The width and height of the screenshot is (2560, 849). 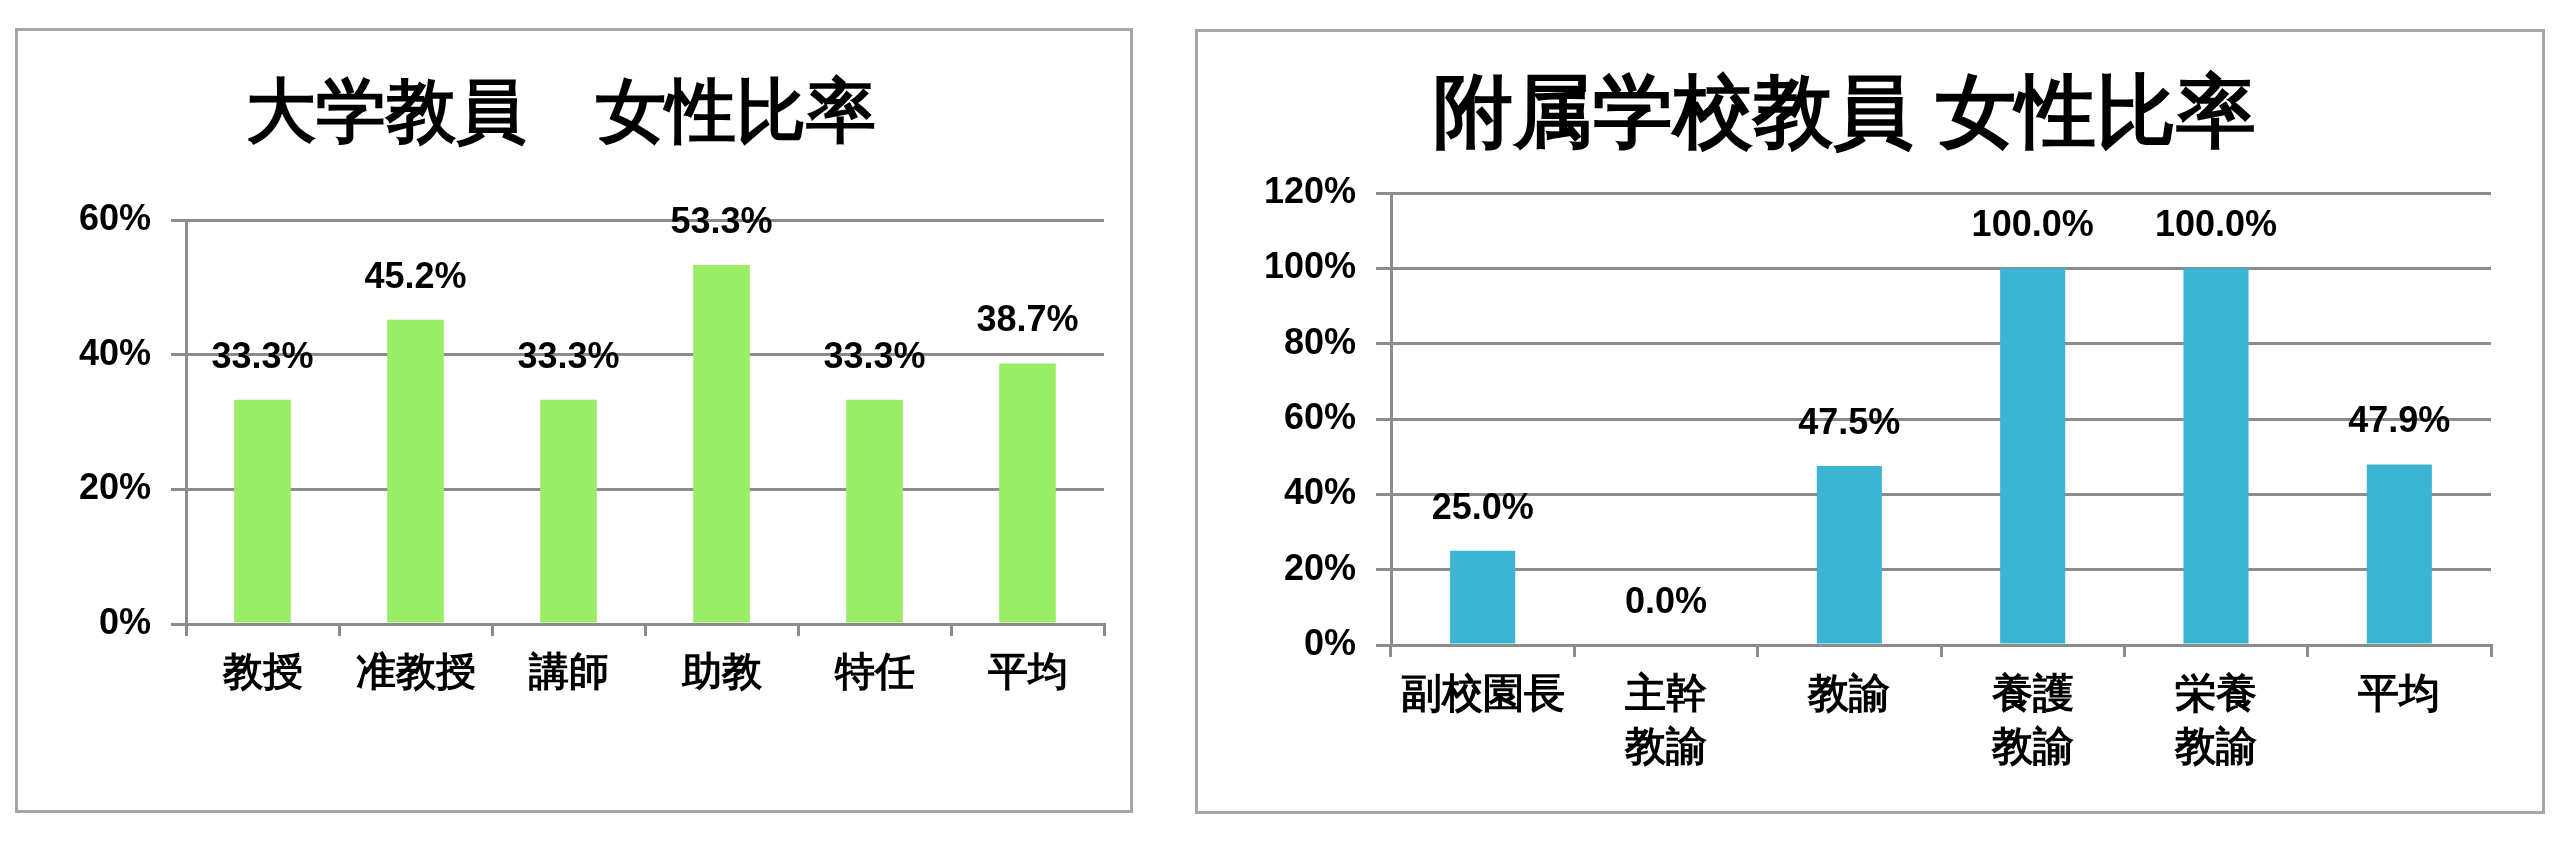 I want to click on data-label: 38.7%, so click(x=1027, y=319).